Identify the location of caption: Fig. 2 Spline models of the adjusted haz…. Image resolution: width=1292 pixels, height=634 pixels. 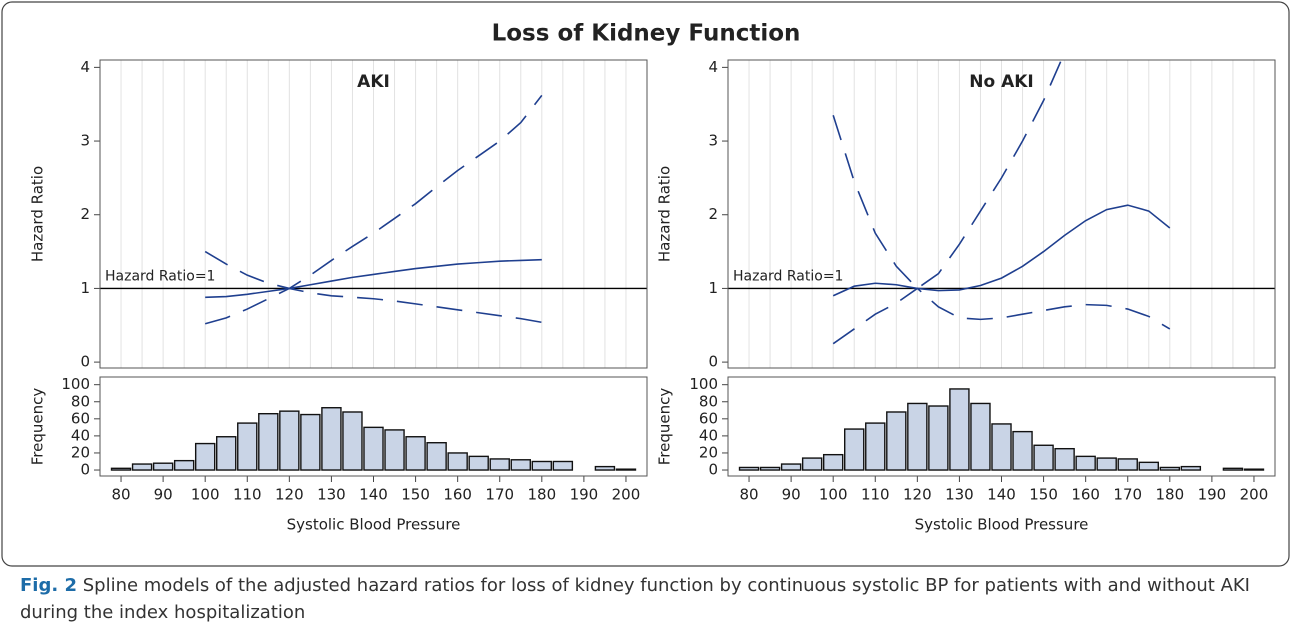
(645, 599).